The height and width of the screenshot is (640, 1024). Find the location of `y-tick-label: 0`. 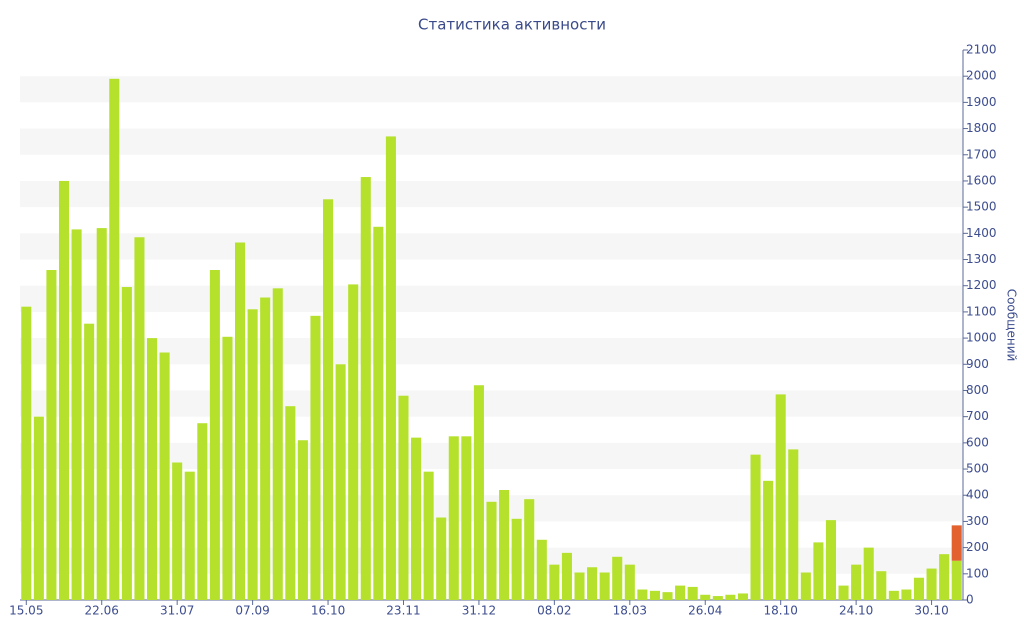

y-tick-label: 0 is located at coordinates (970, 600).